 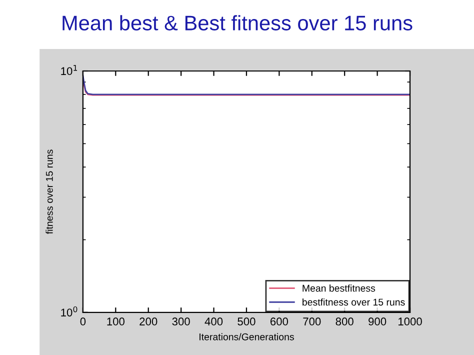 I want to click on x-tick-label: 500, so click(x=247, y=322).